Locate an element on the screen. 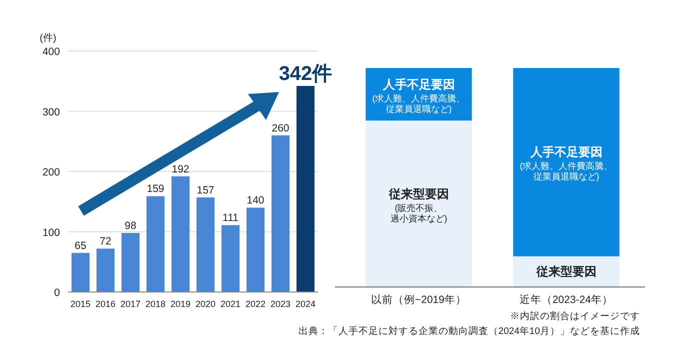  text: 従来型要因 is located at coordinates (418, 193).